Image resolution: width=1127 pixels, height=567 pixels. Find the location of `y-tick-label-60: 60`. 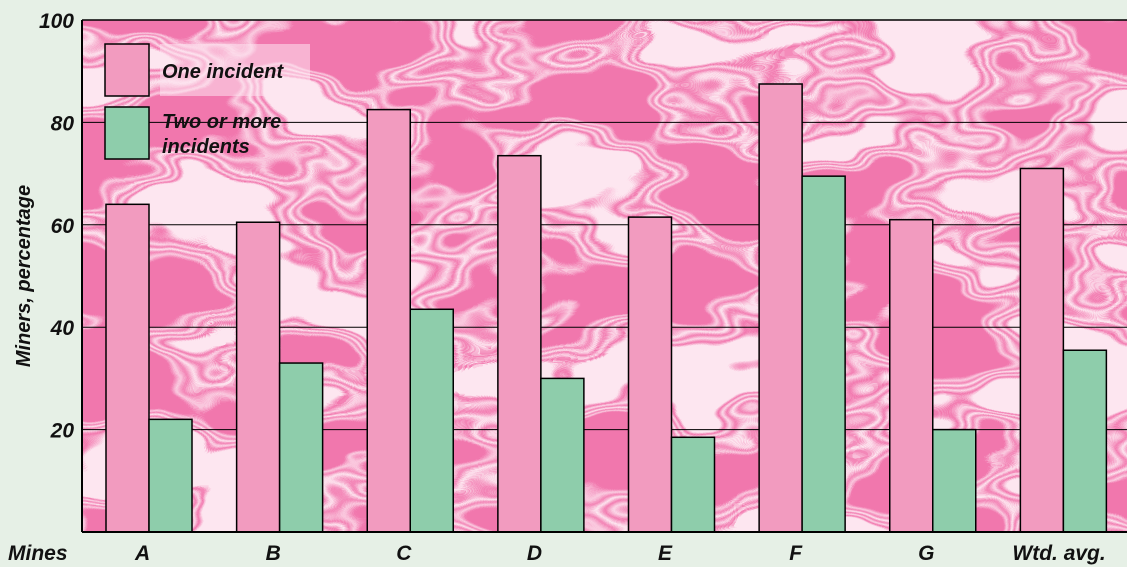

y-tick-label-60: 60 is located at coordinates (63, 226).